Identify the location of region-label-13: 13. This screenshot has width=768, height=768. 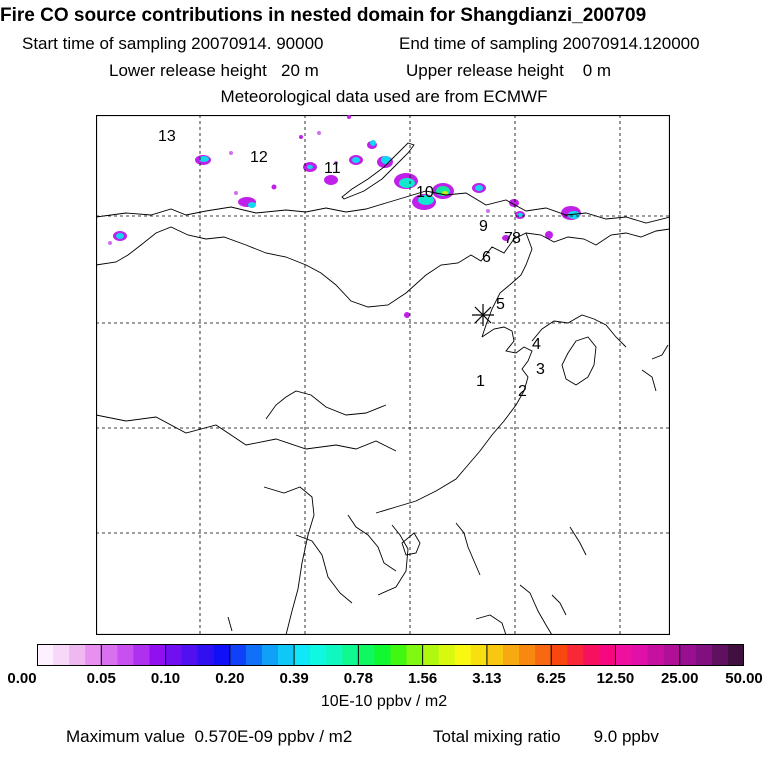
(167, 136).